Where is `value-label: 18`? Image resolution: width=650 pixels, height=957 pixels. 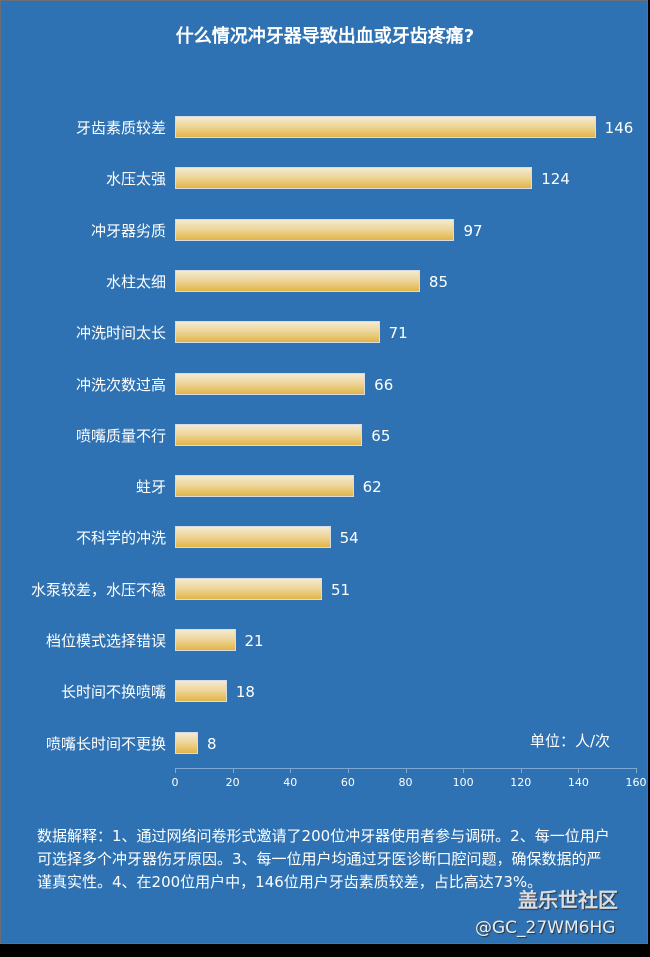 value-label: 18 is located at coordinates (245, 692).